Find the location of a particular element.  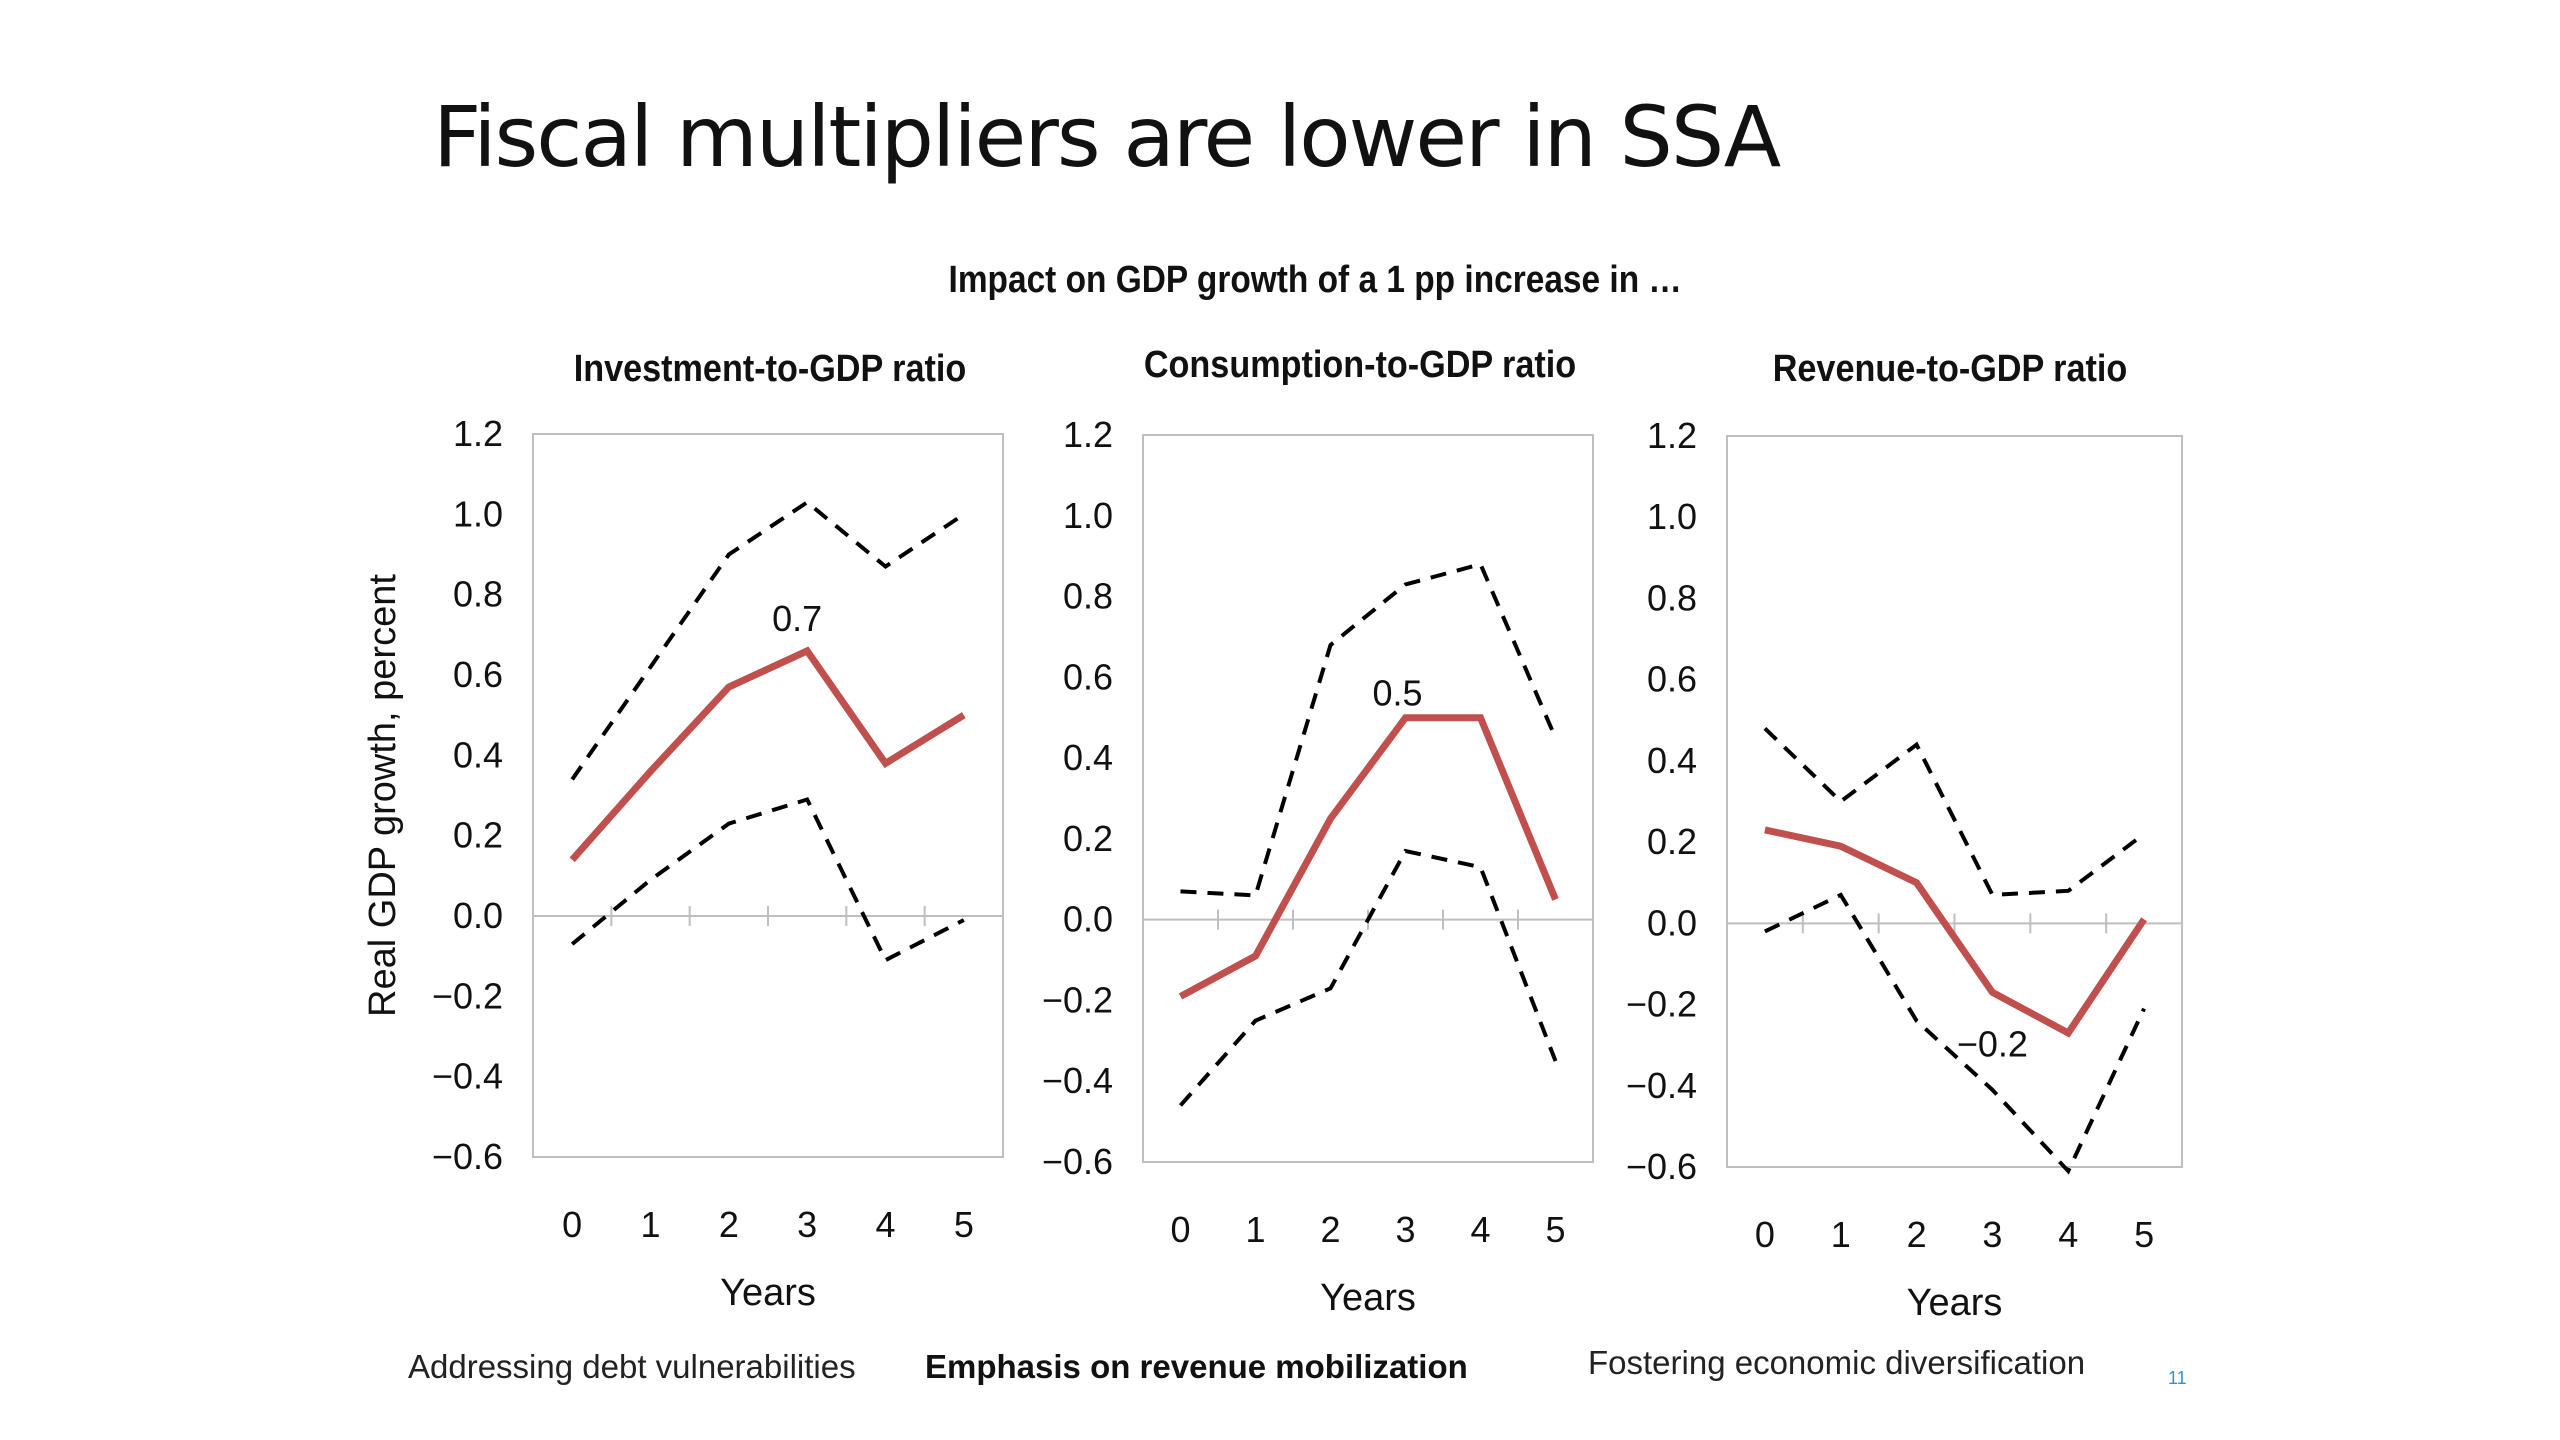

footer-left: Addressing debt vulnerabilities is located at coordinates (632, 1366).